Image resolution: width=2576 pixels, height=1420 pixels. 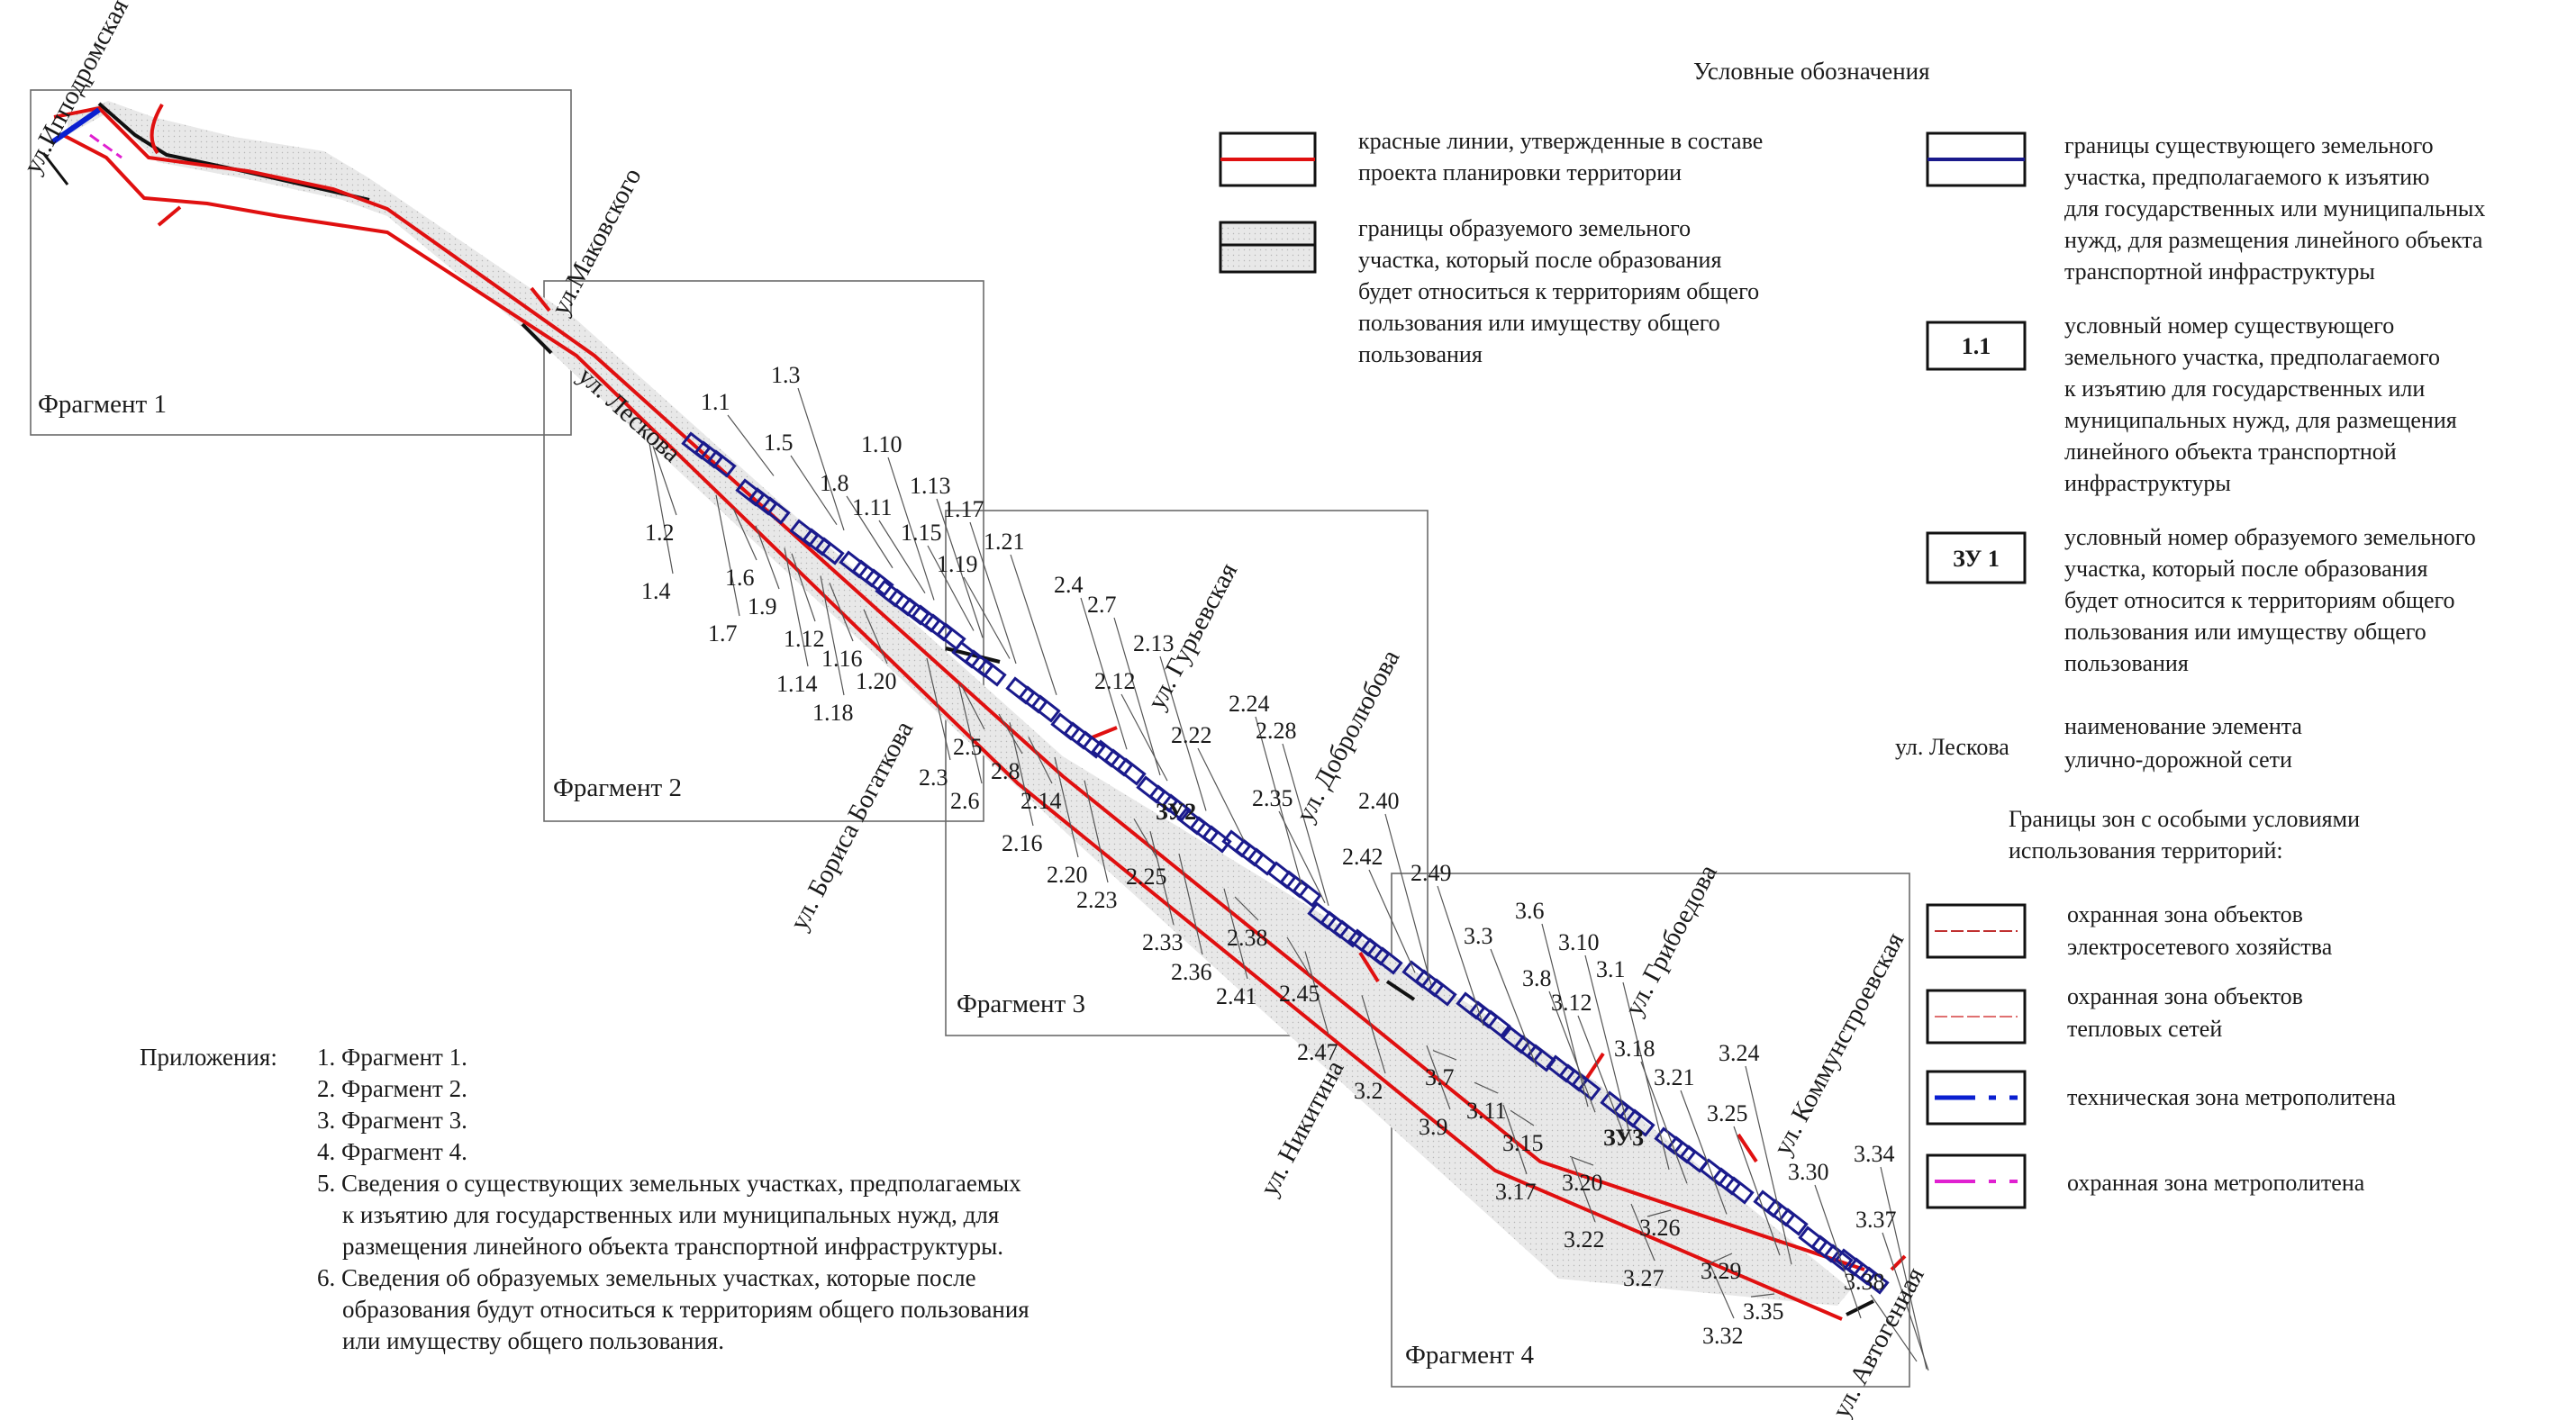 I want to click on parcel-number-label: 2.5, so click(x=968, y=747).